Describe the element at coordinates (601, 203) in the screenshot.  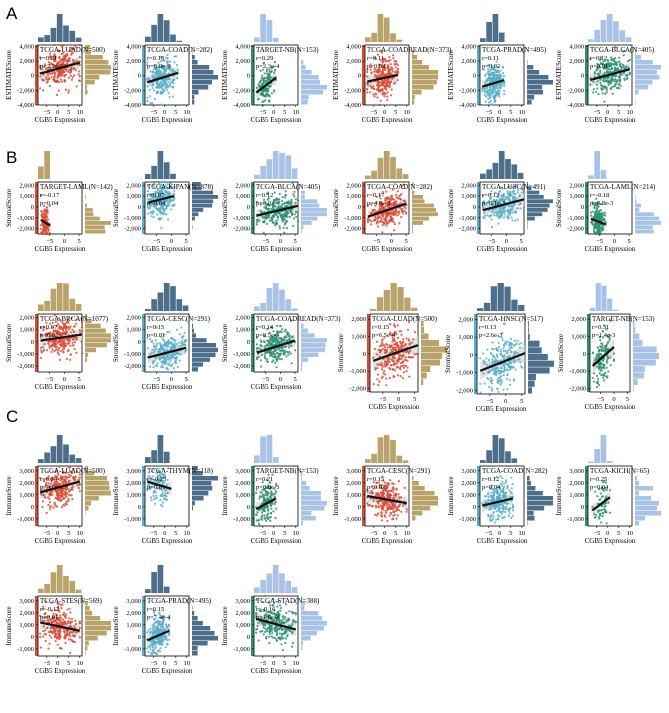
I see `p-value-label: p=8.8e-3` at that location.